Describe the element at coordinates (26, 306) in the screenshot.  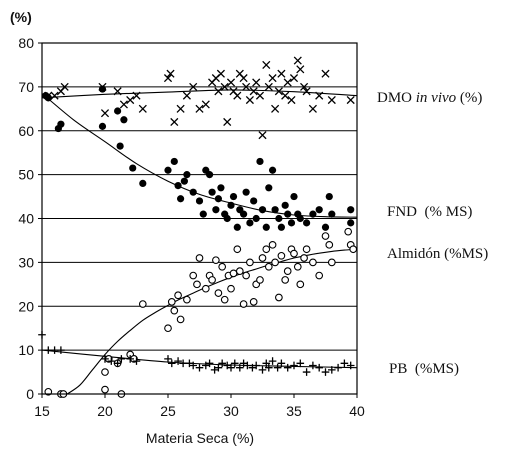
I see `y-tick-label: 20` at that location.